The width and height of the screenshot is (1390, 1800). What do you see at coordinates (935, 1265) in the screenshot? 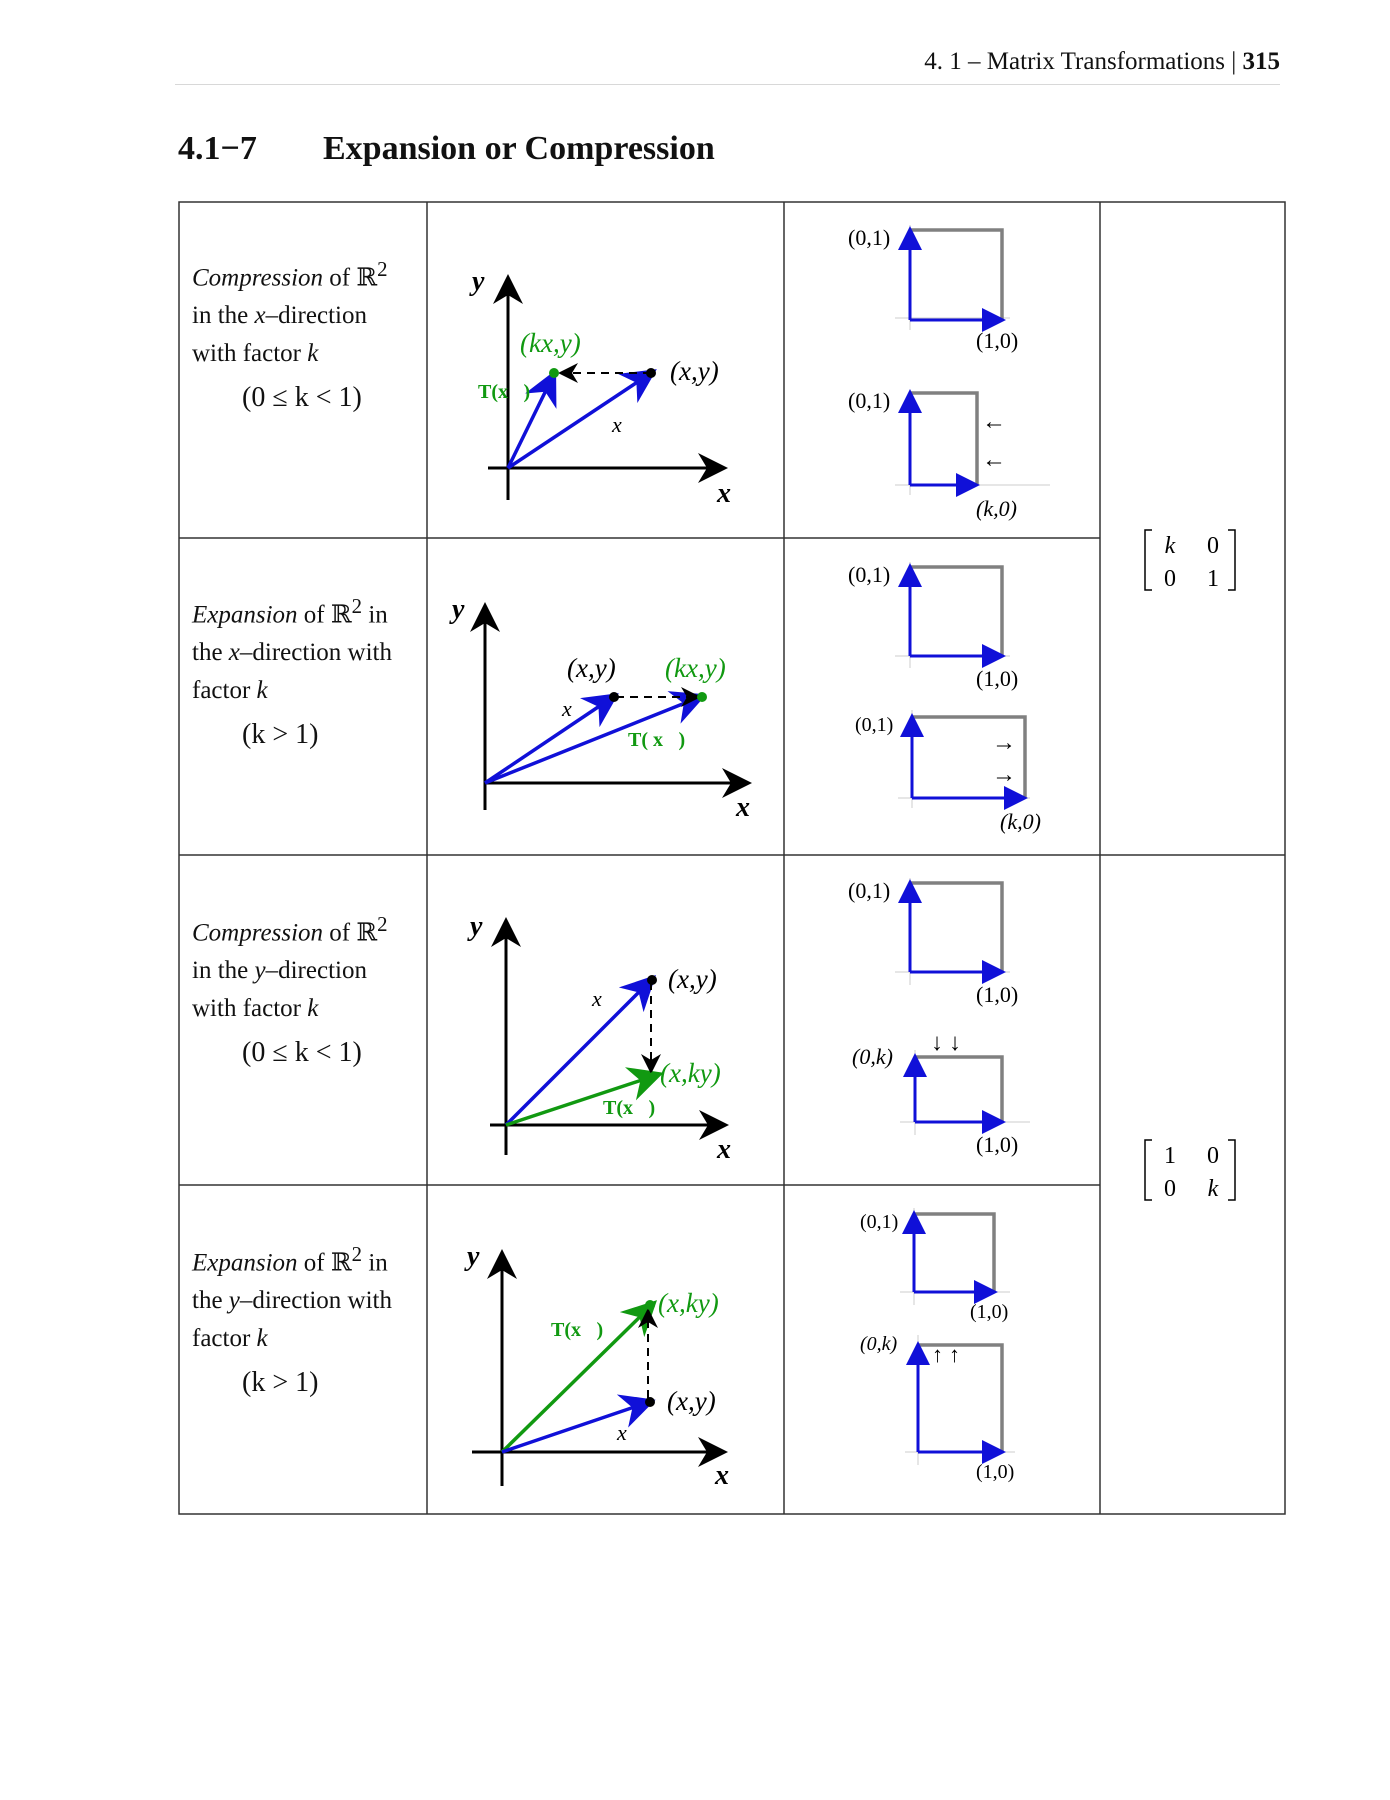
I see `row4-unit-square: (0,1) (1,0)` at bounding box center [935, 1265].